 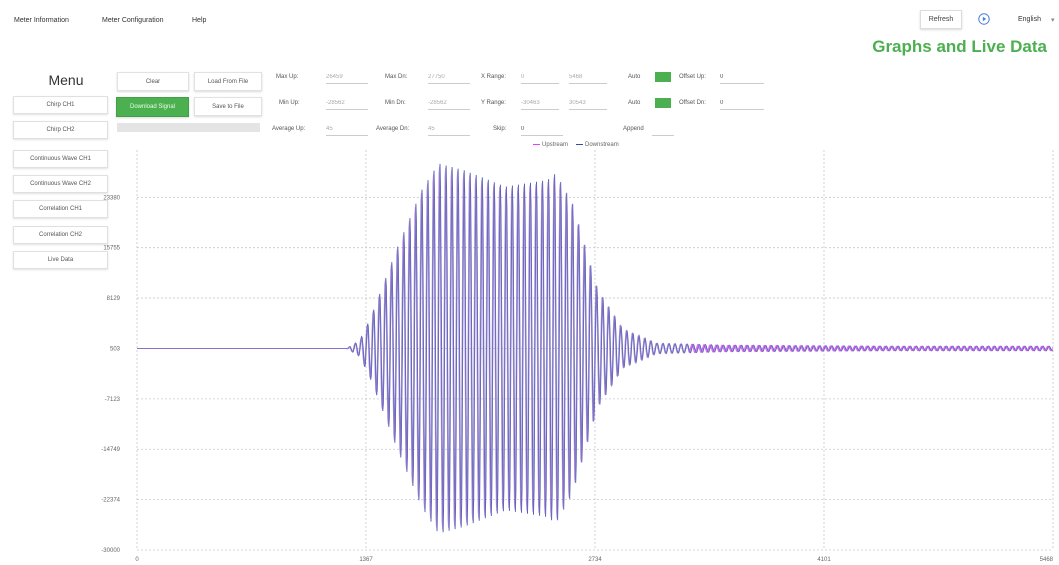 I want to click on sidebar-item-live-data: Live Data, so click(x=60, y=260).